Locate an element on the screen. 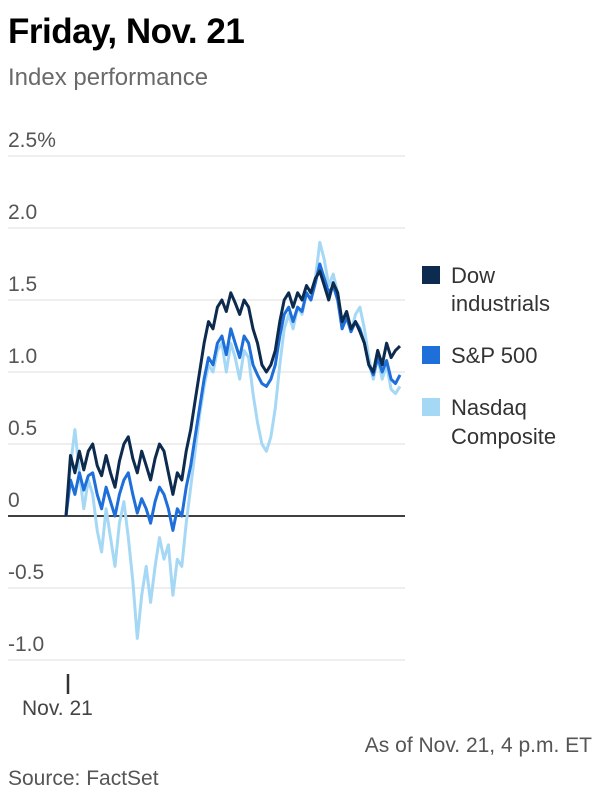 Image resolution: width=600 pixels, height=800 pixels. chart-legend: Dow industrials S&P 500 Nasdaq Composite is located at coordinates (509, 356).